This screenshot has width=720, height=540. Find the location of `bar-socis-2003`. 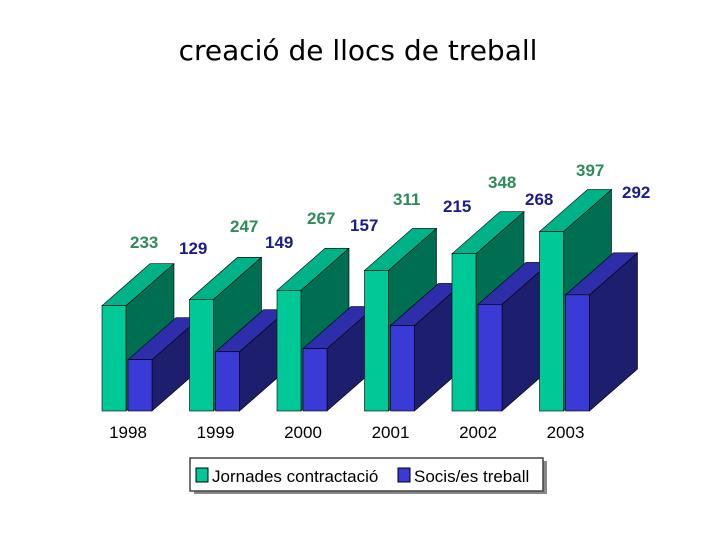

bar-socis-2003 is located at coordinates (601, 332).